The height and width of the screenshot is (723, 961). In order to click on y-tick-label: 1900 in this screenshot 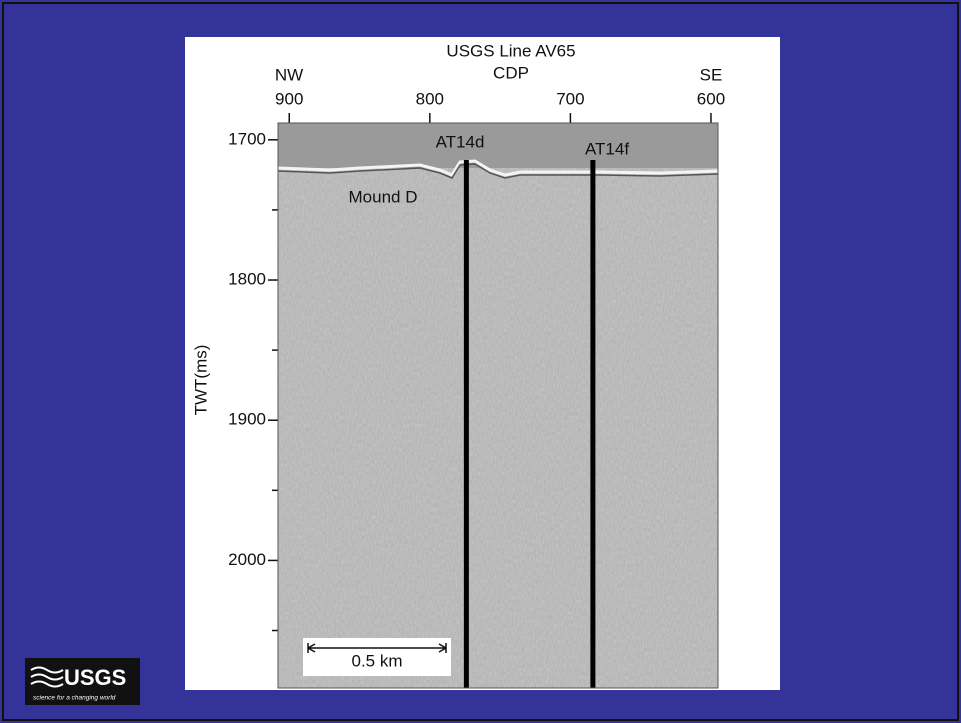, I will do `click(247, 419)`.